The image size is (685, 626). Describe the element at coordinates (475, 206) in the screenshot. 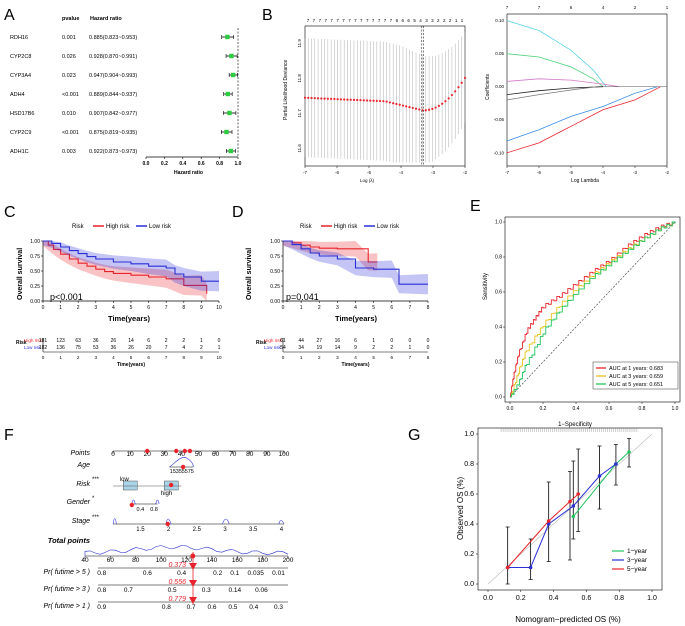

I see `panel-label-e: E` at that location.